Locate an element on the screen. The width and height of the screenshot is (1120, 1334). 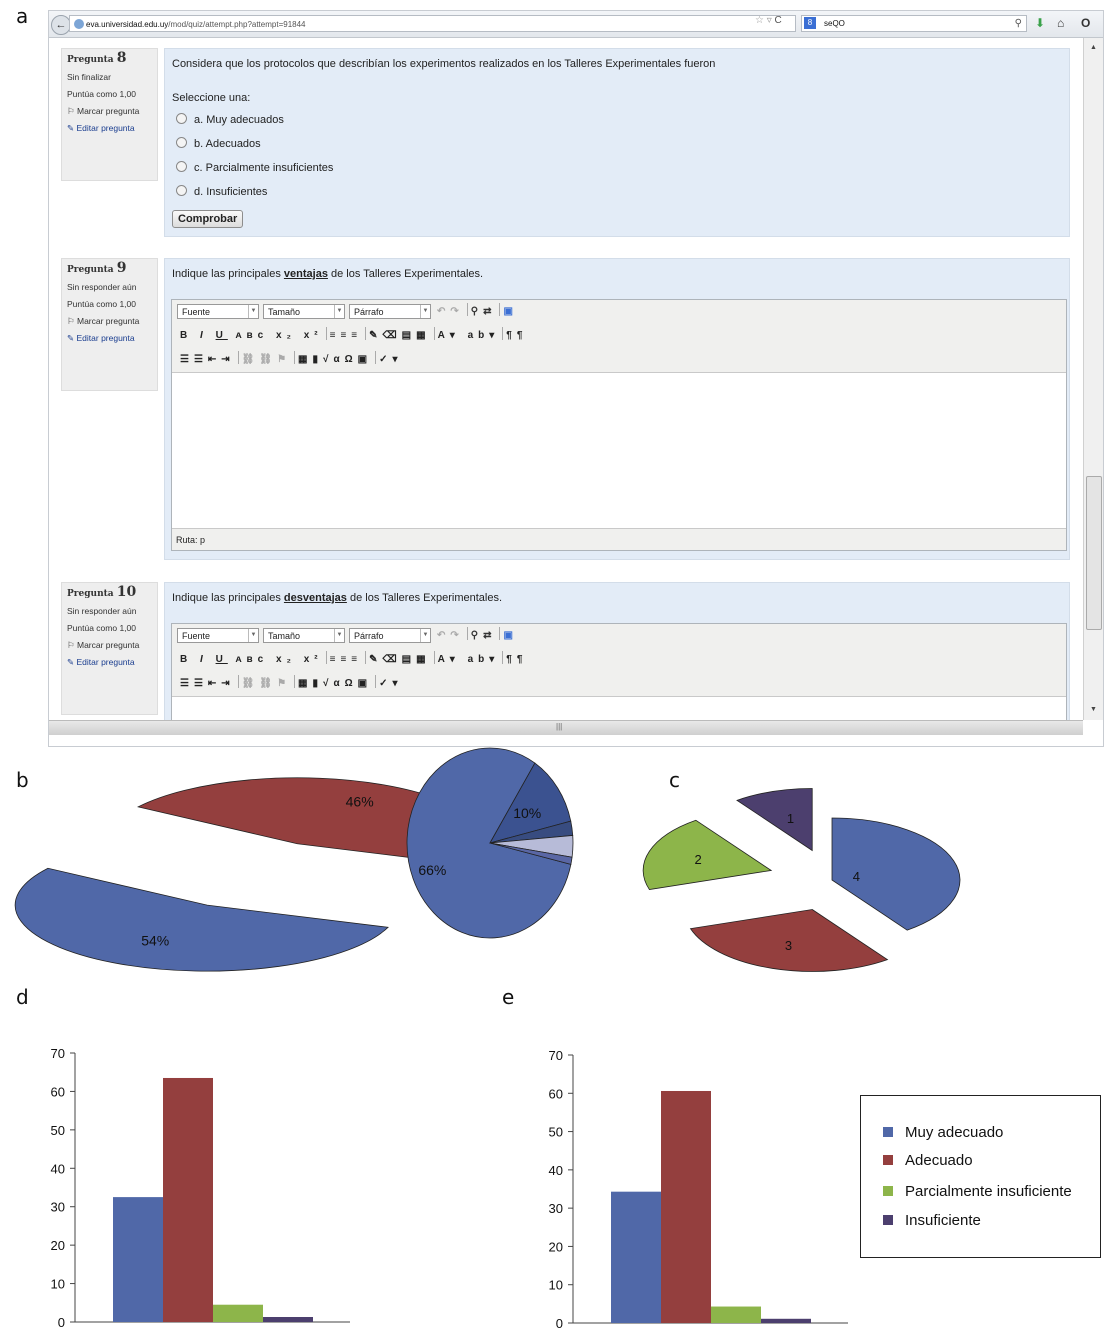
bar-chart-d-tick-label: 30 is located at coordinates (58, 1207).